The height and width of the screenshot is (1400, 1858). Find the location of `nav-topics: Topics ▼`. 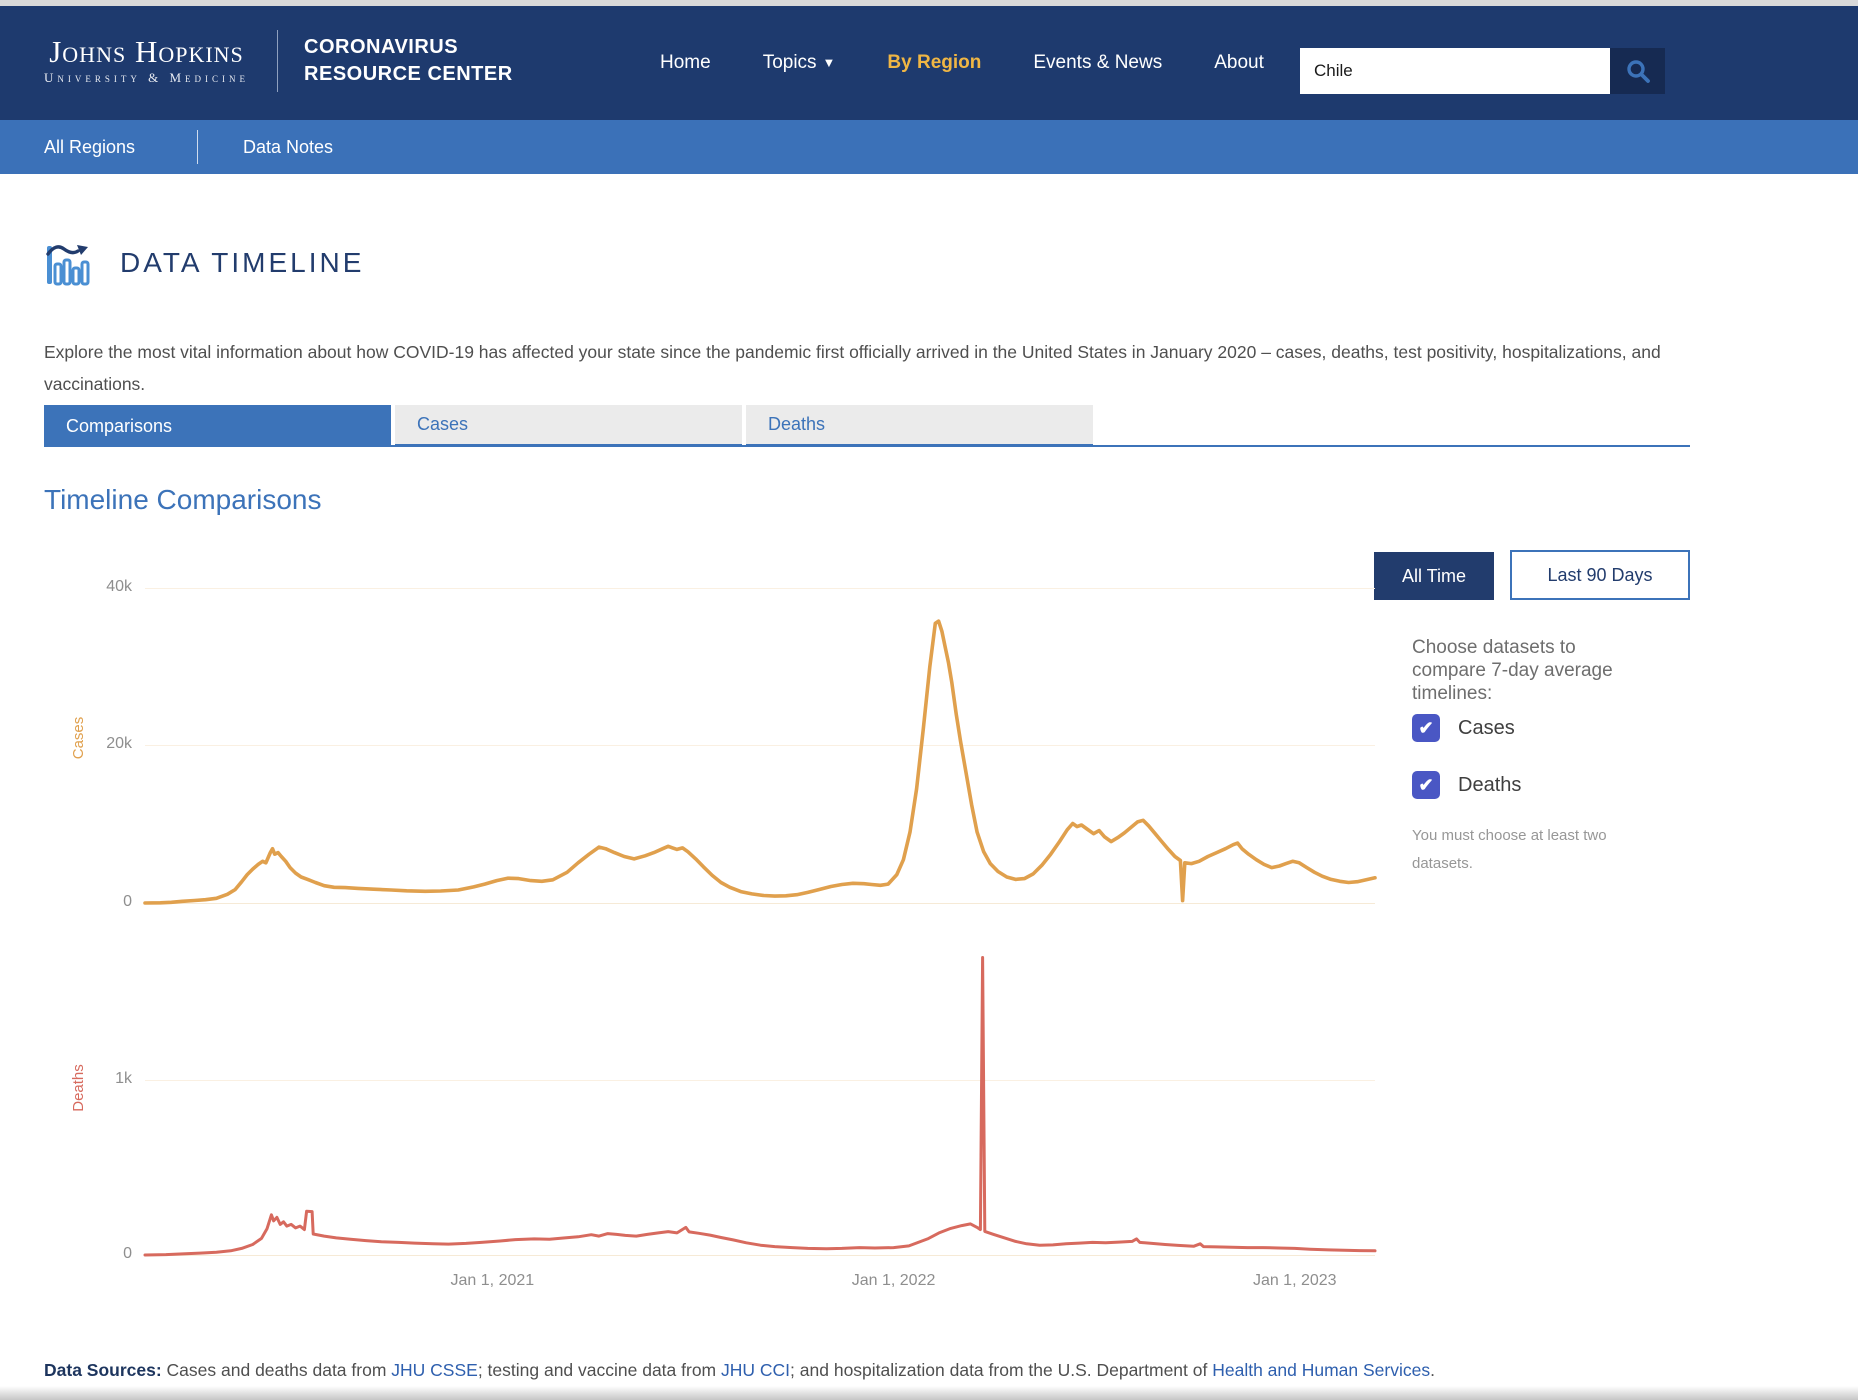

nav-topics: Topics ▼ is located at coordinates (799, 62).